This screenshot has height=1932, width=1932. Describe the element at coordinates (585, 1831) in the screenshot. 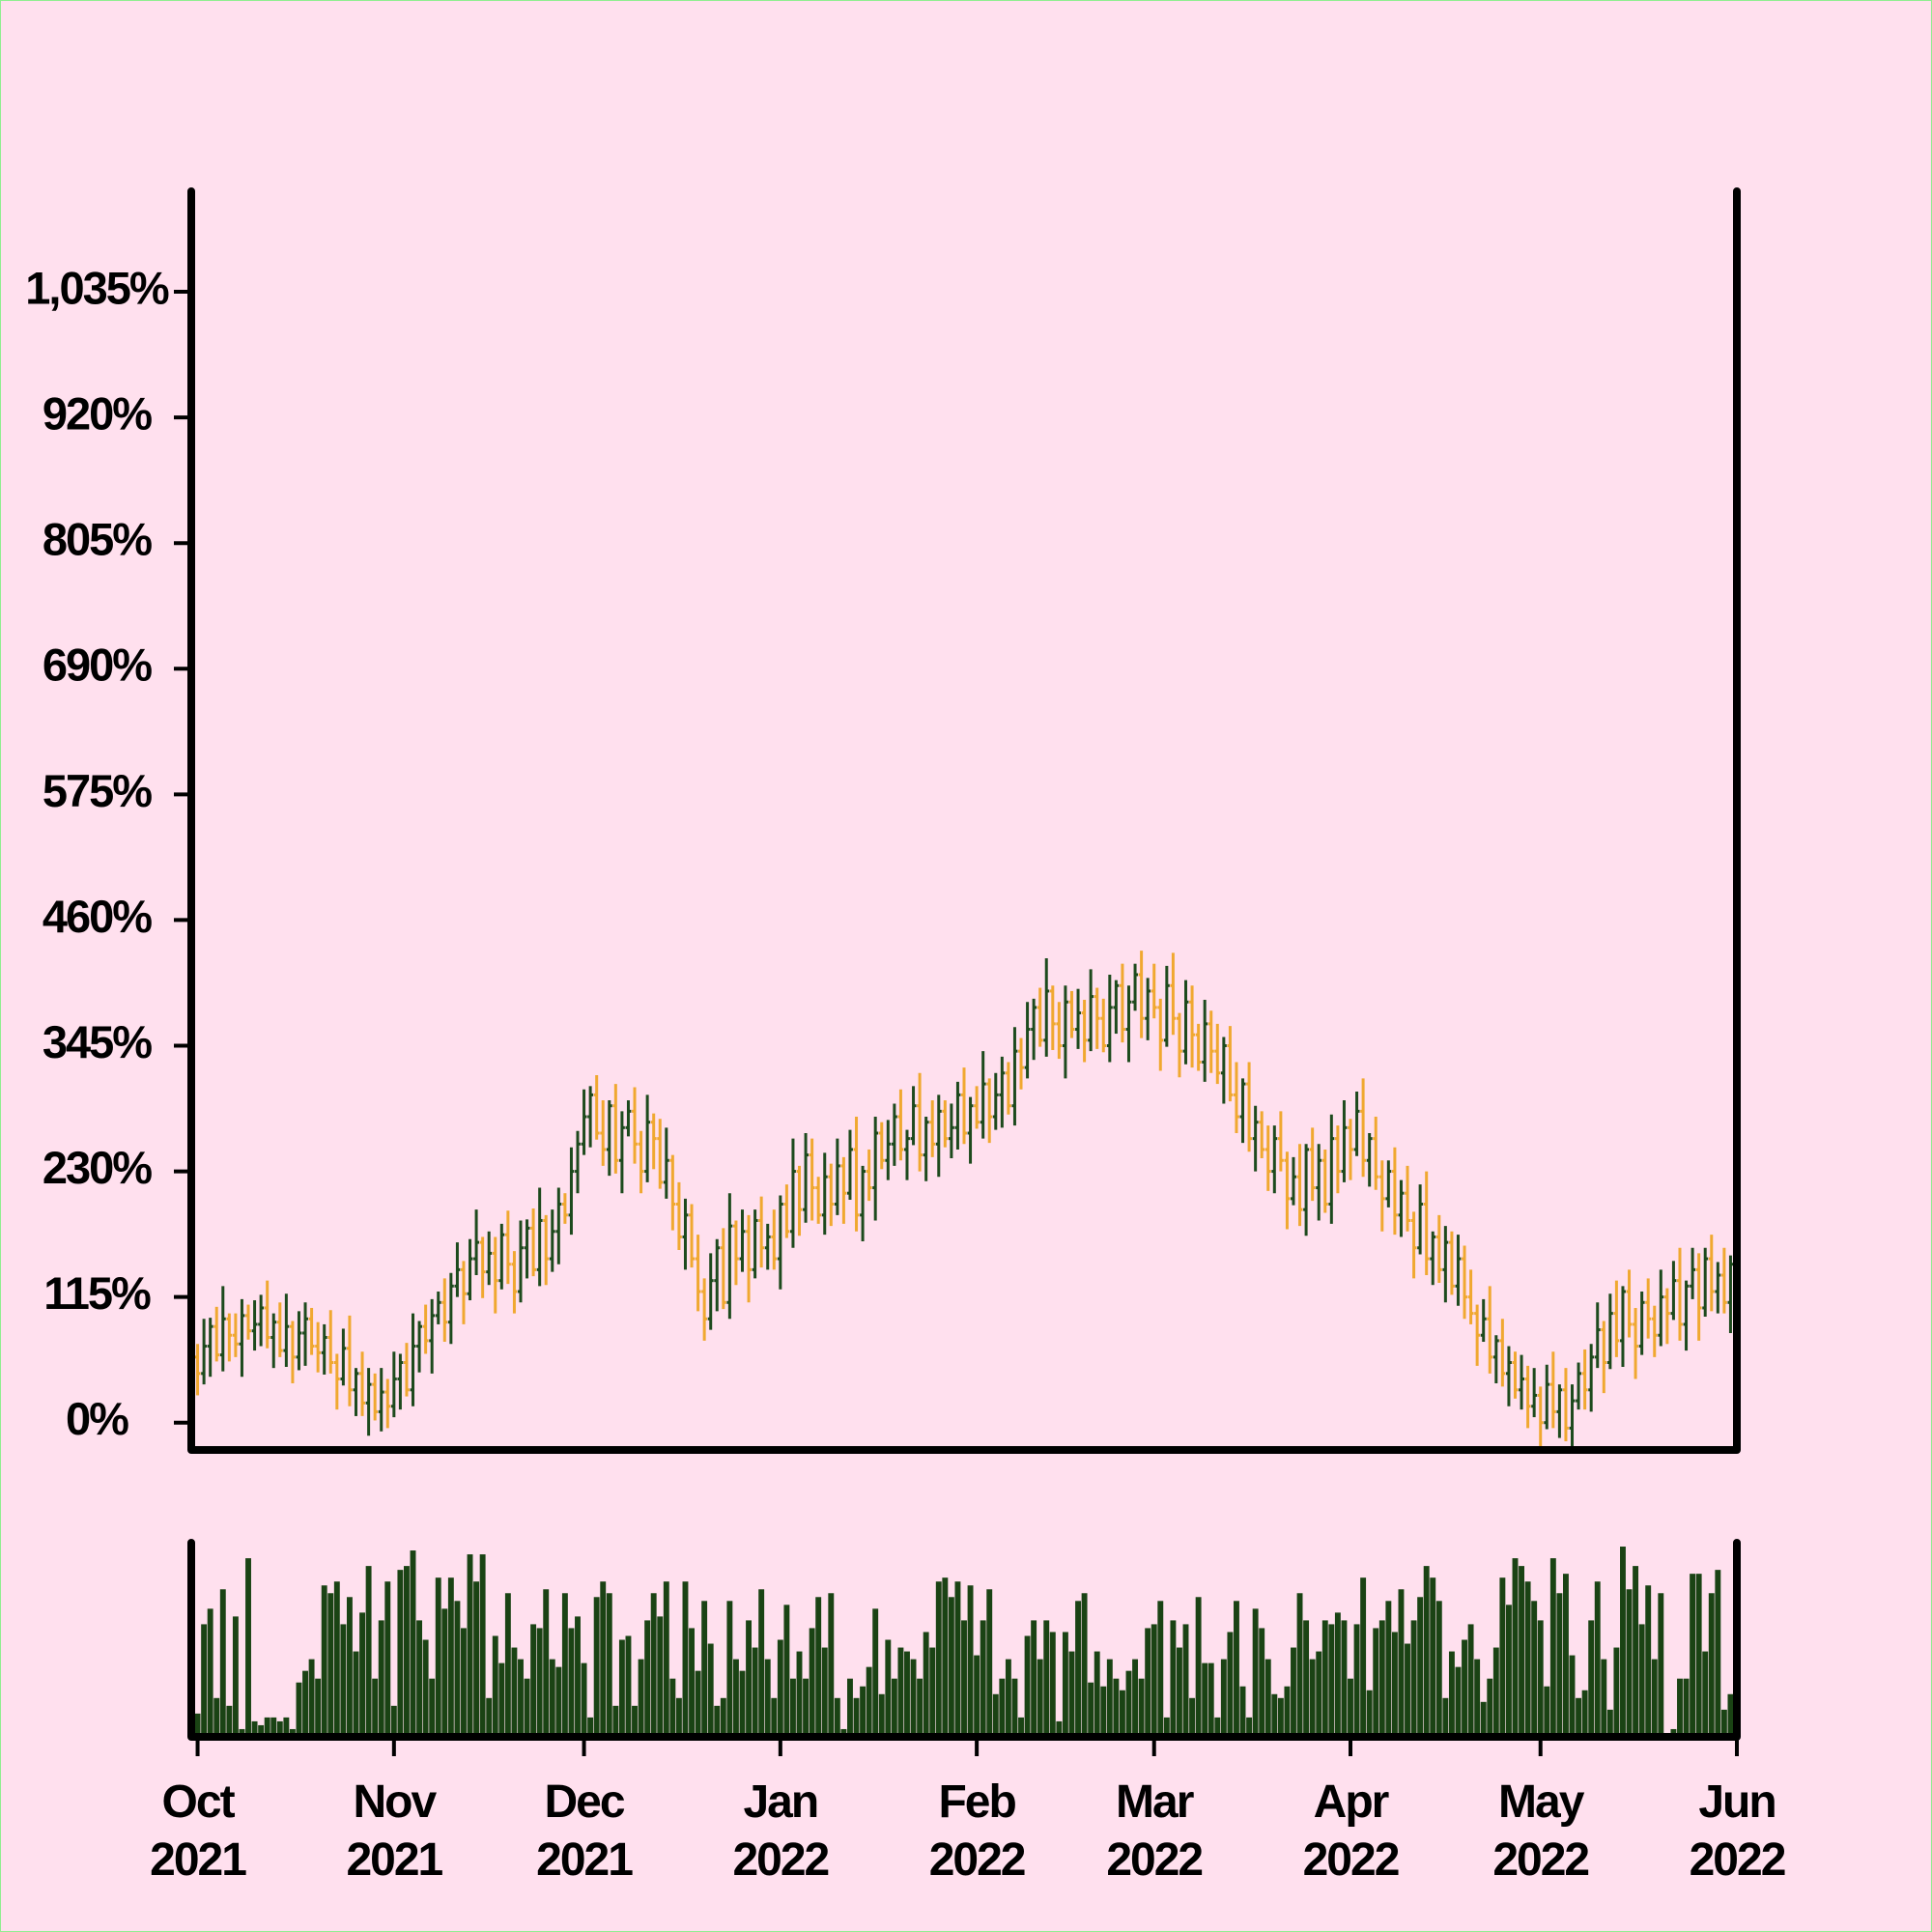

I see `x-tick-label: Dec 2021` at that location.